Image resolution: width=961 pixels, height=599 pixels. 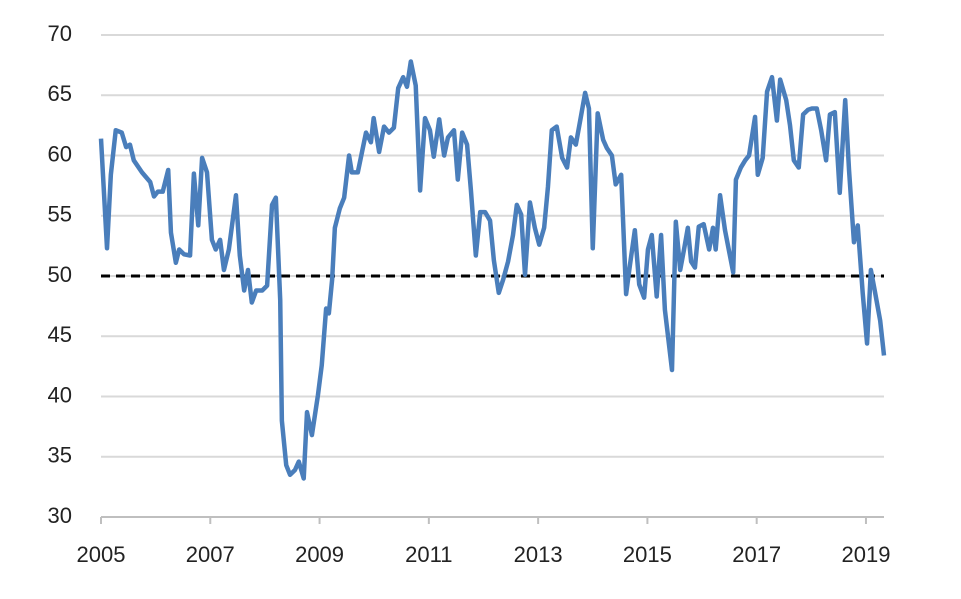 What do you see at coordinates (60, 515) in the screenshot?
I see `y-tick-label: 30` at bounding box center [60, 515].